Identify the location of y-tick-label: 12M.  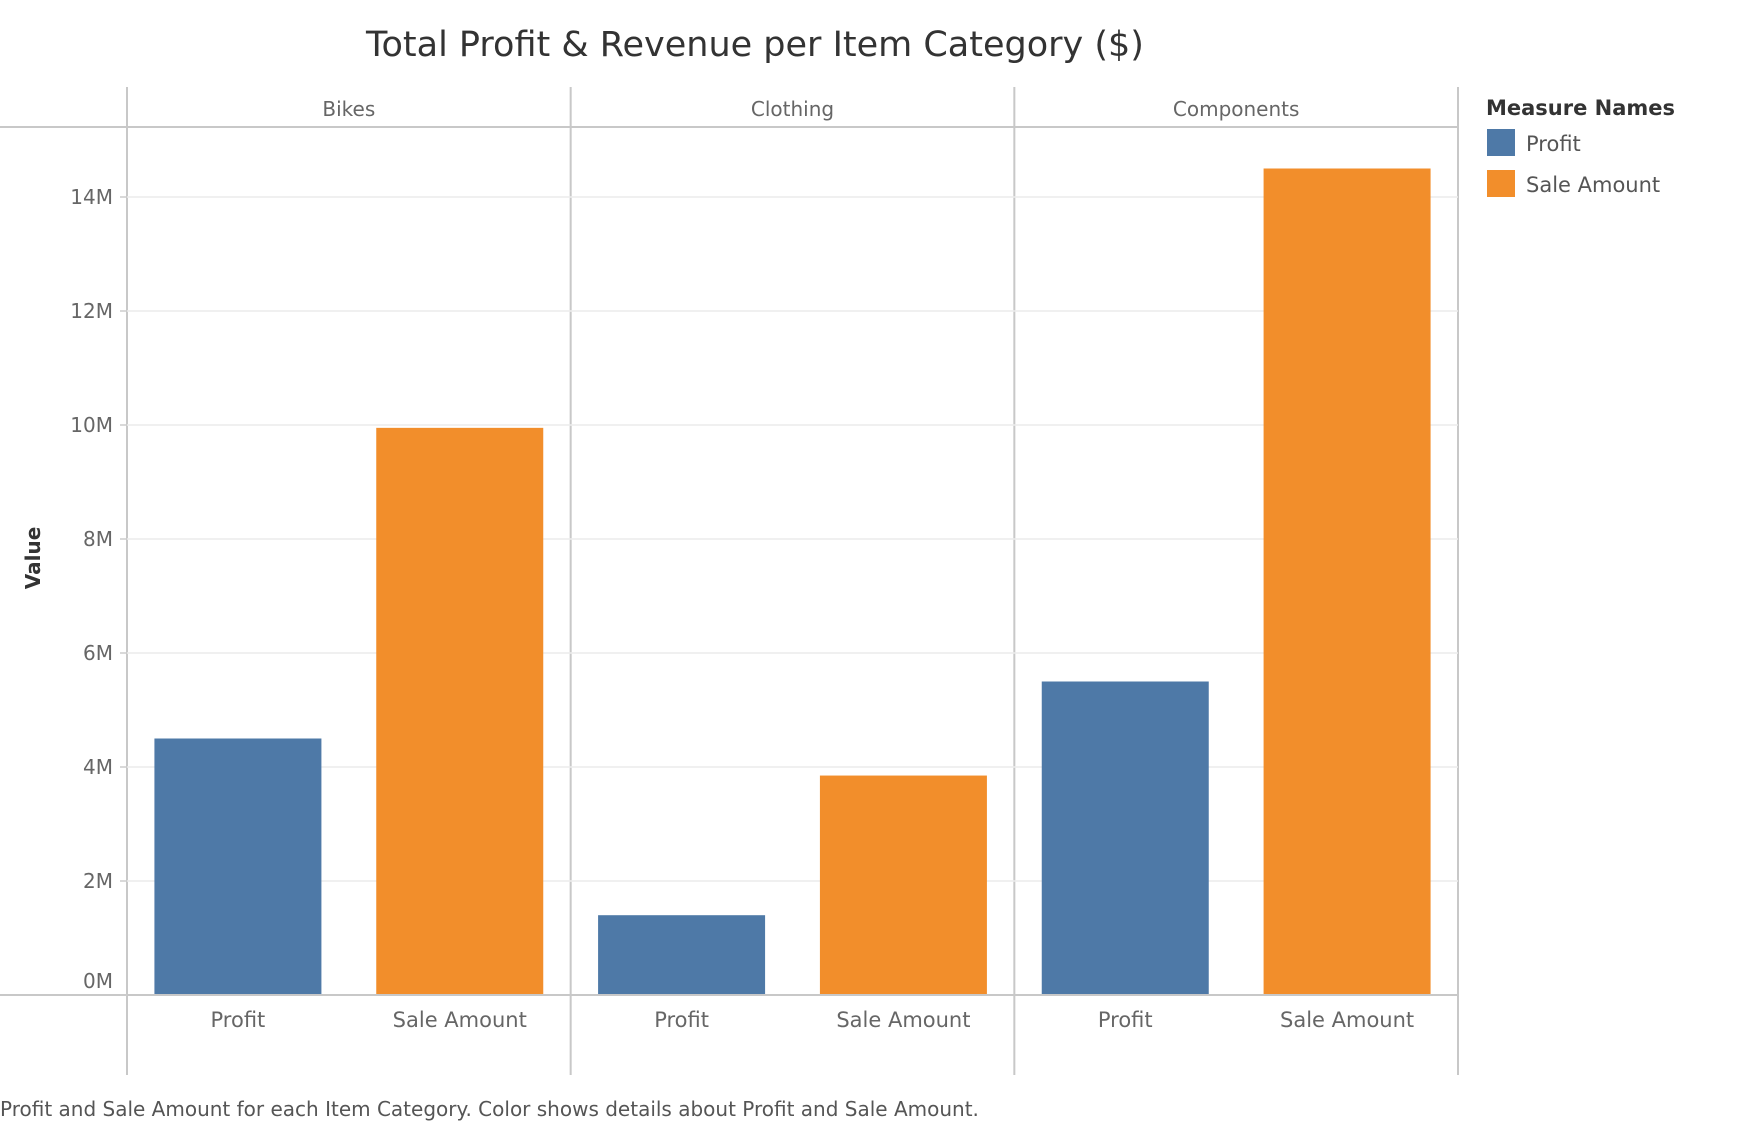
(91, 311).